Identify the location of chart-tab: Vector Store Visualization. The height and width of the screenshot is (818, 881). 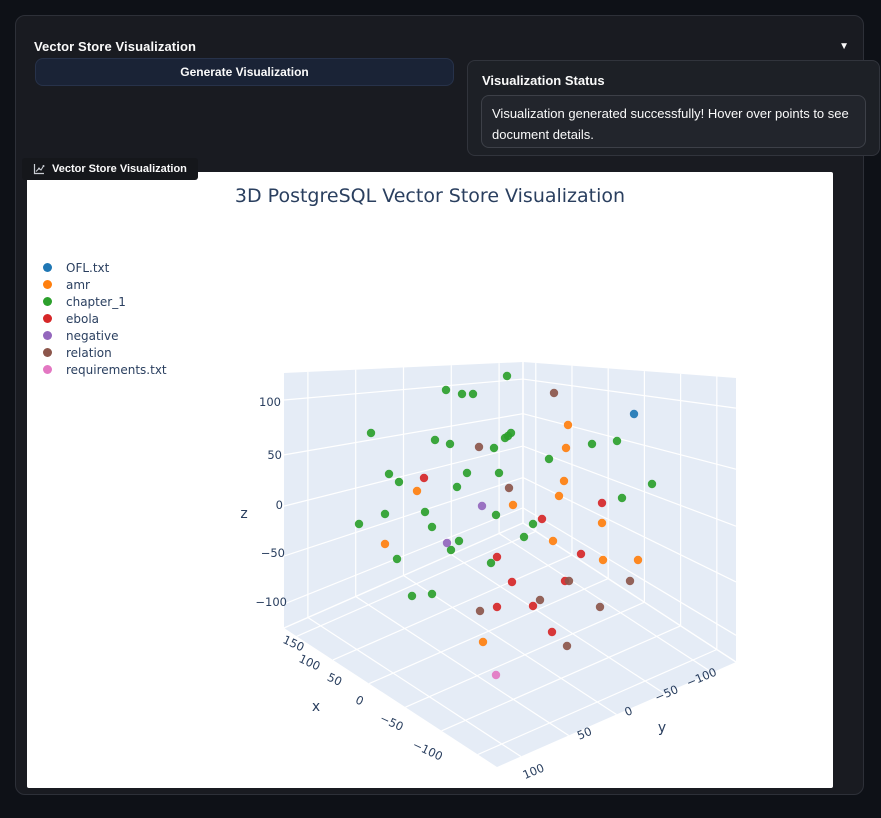
(110, 169).